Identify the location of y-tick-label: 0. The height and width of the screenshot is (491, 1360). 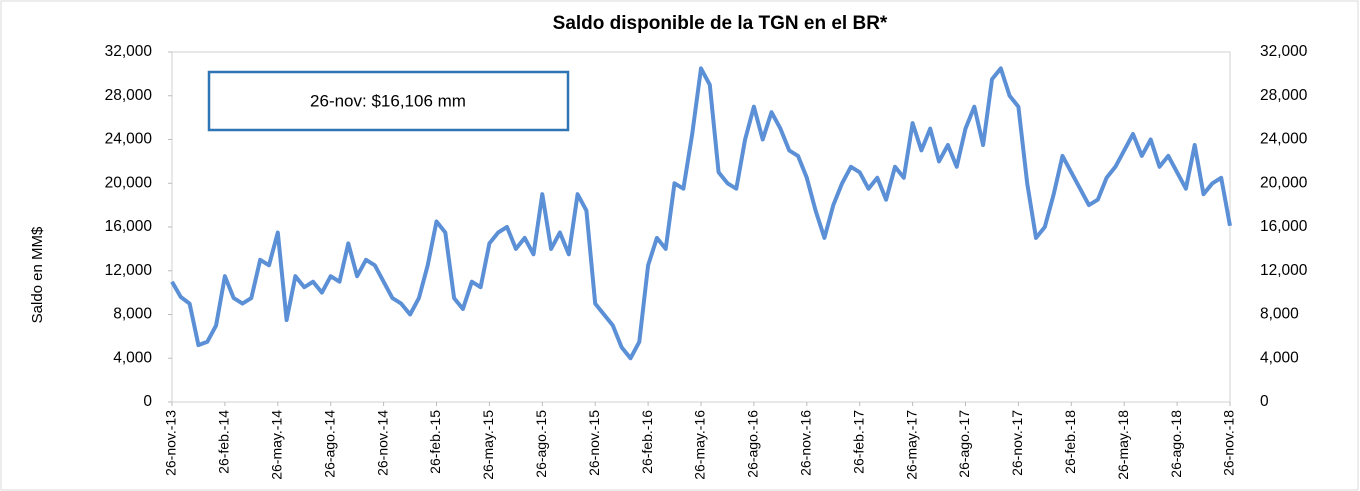
(147, 401).